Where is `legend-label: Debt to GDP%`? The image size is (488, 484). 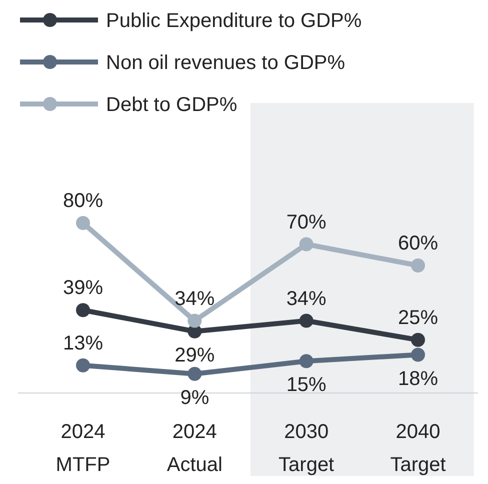
legend-label: Debt to GDP% is located at coordinates (172, 105).